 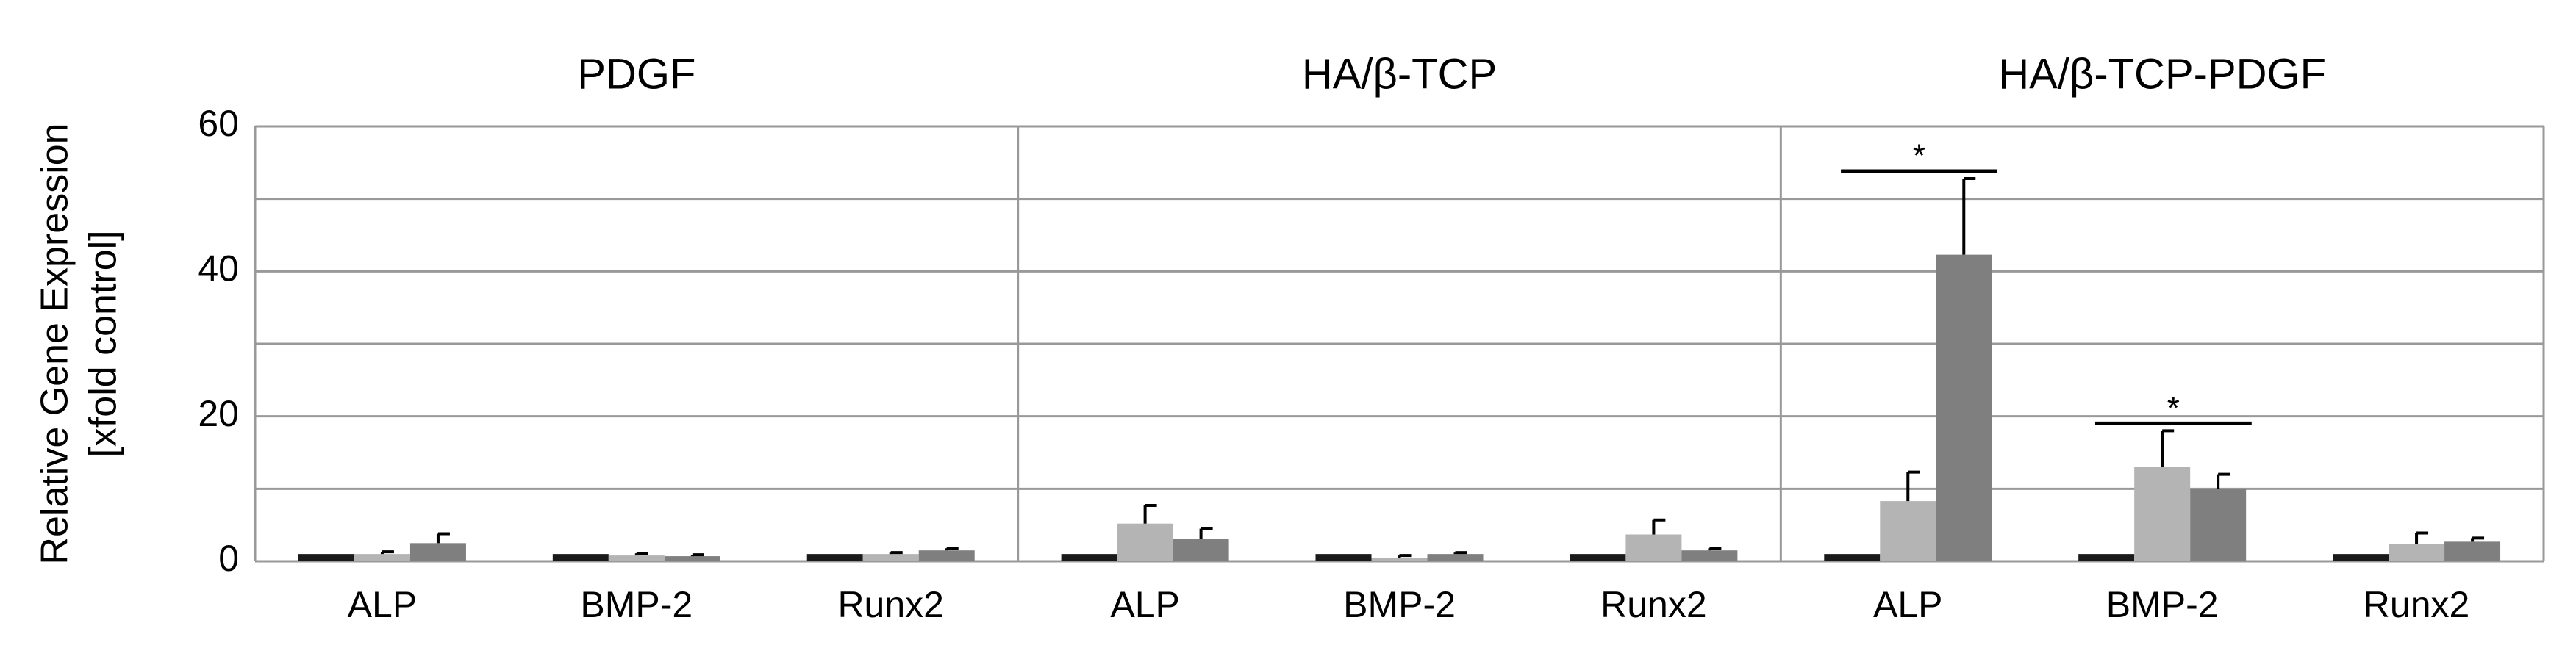 I want to click on panel-title: PDGF, so click(x=636, y=74).